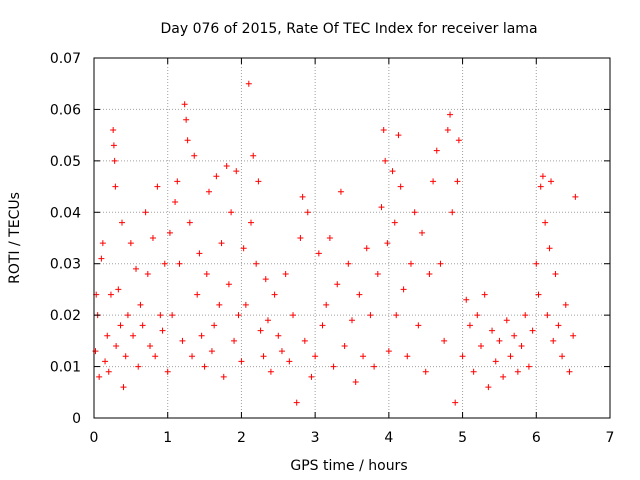 This screenshot has height=480, width=640. Describe the element at coordinates (462, 438) in the screenshot. I see `x-tick-label: 5` at that location.